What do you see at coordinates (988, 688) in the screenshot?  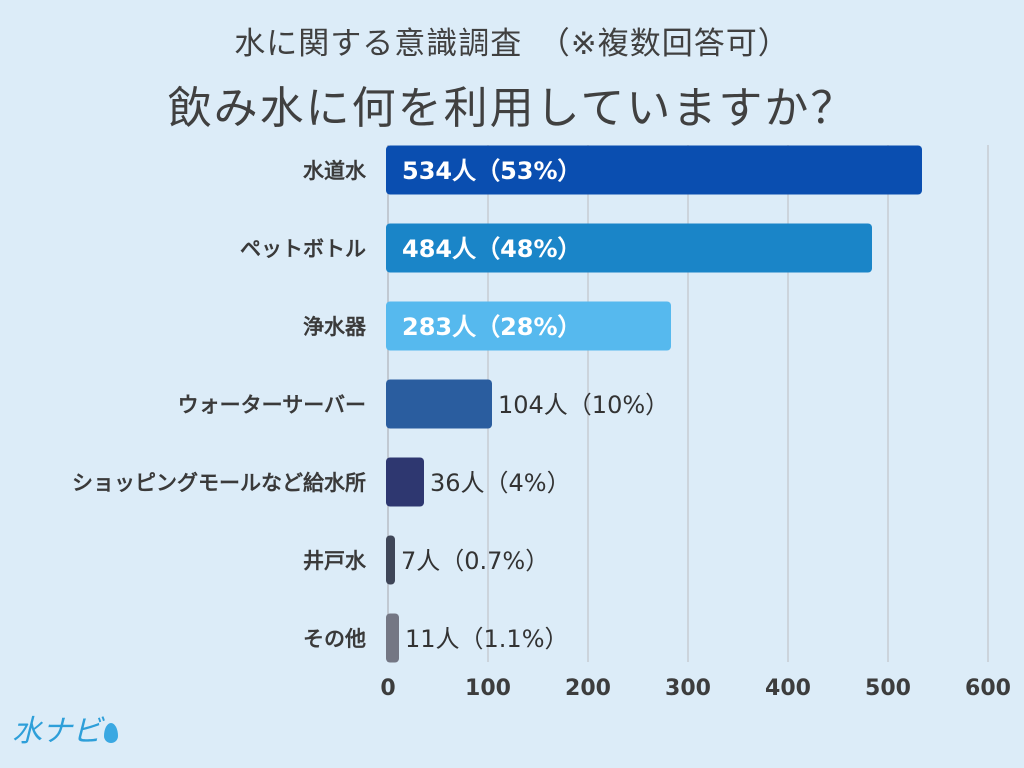 I see `x-tick-label: 600` at bounding box center [988, 688].